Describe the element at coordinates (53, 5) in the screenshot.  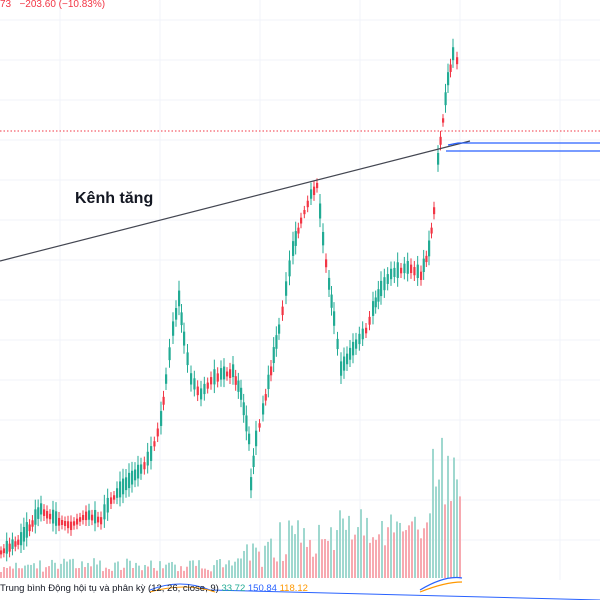
I see `price-change-readout: 73 −203.60 (−10.83%)` at that location.